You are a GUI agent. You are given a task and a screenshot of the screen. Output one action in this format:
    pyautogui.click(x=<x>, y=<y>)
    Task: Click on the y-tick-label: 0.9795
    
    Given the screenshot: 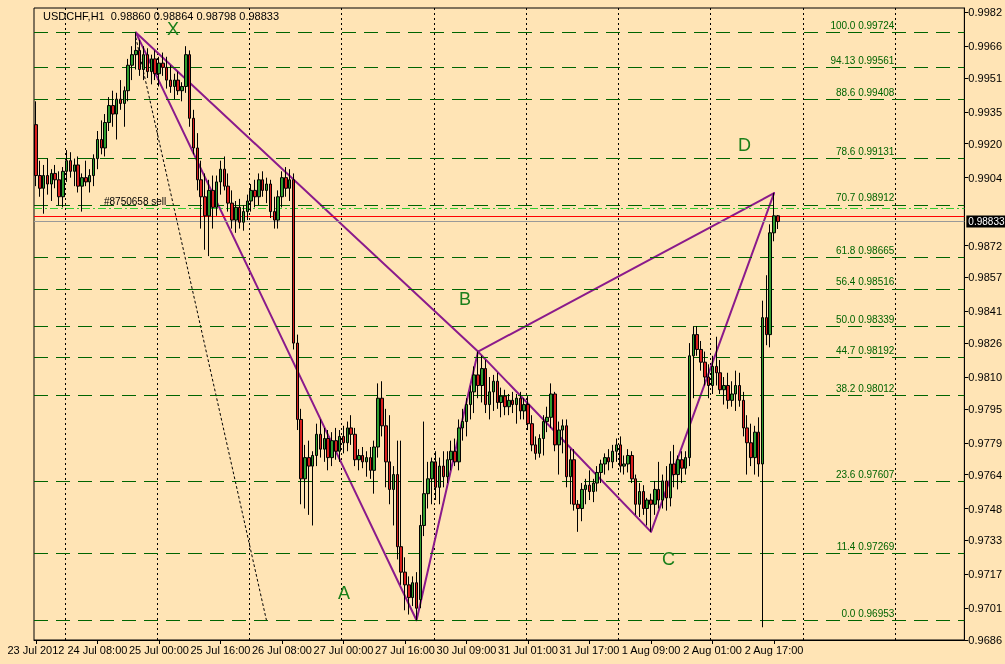 What is the action you would take?
    pyautogui.click(x=985, y=408)
    